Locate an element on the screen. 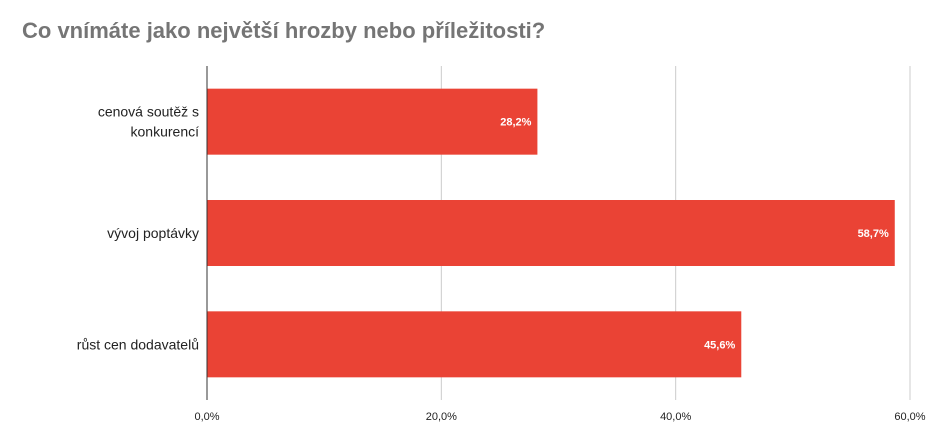  x-tick-label: 0,0% is located at coordinates (206, 417).